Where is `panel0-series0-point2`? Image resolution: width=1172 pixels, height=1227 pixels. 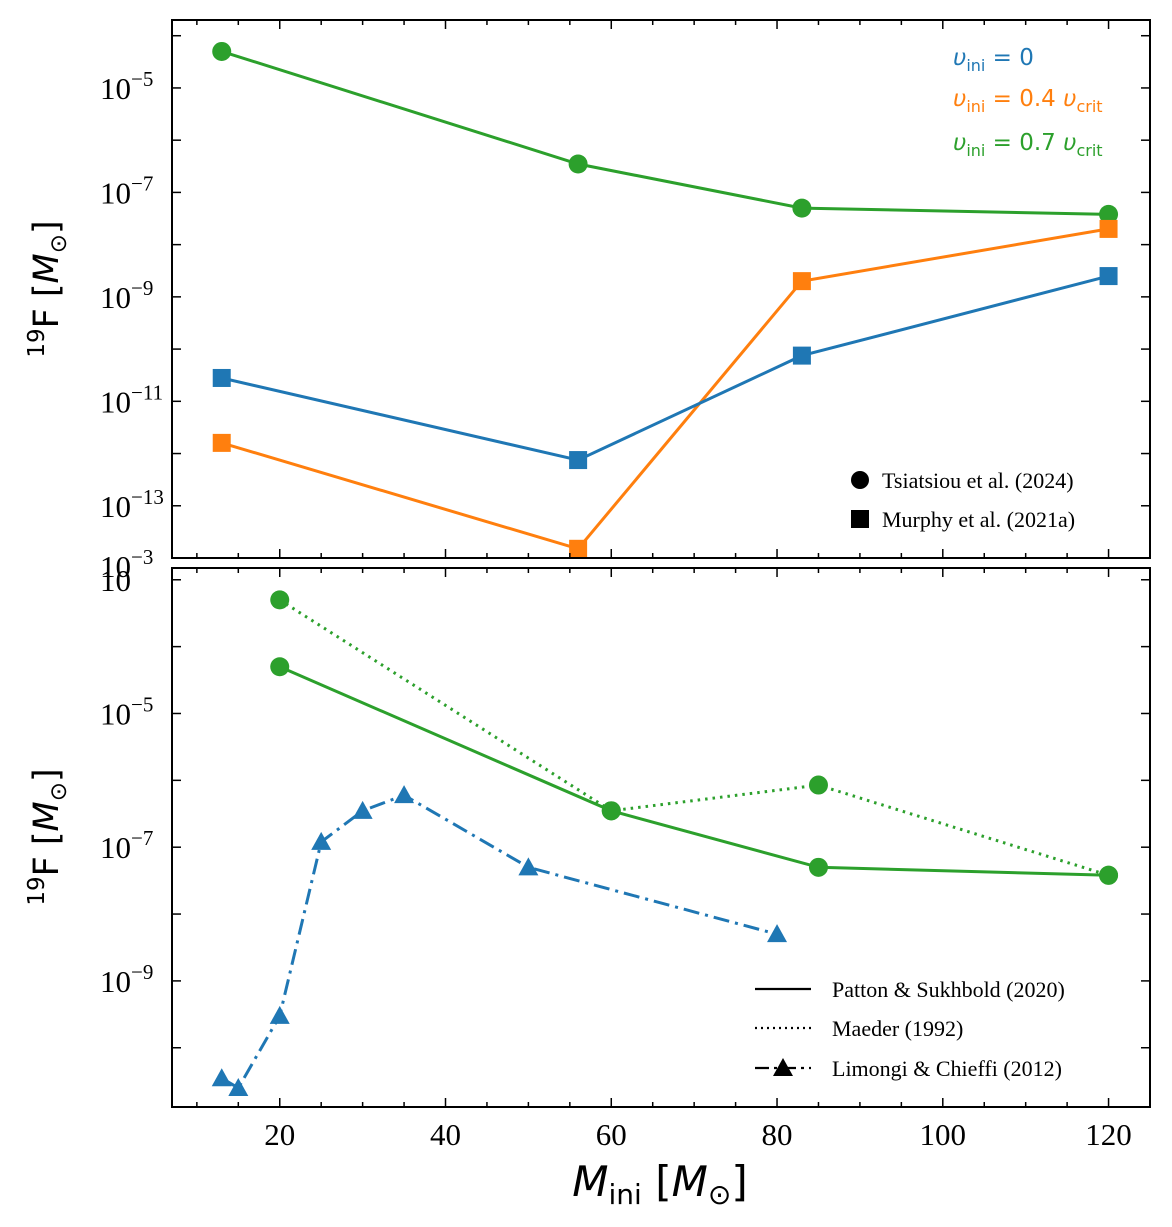 panel0-series0-point2 is located at coordinates (802, 208).